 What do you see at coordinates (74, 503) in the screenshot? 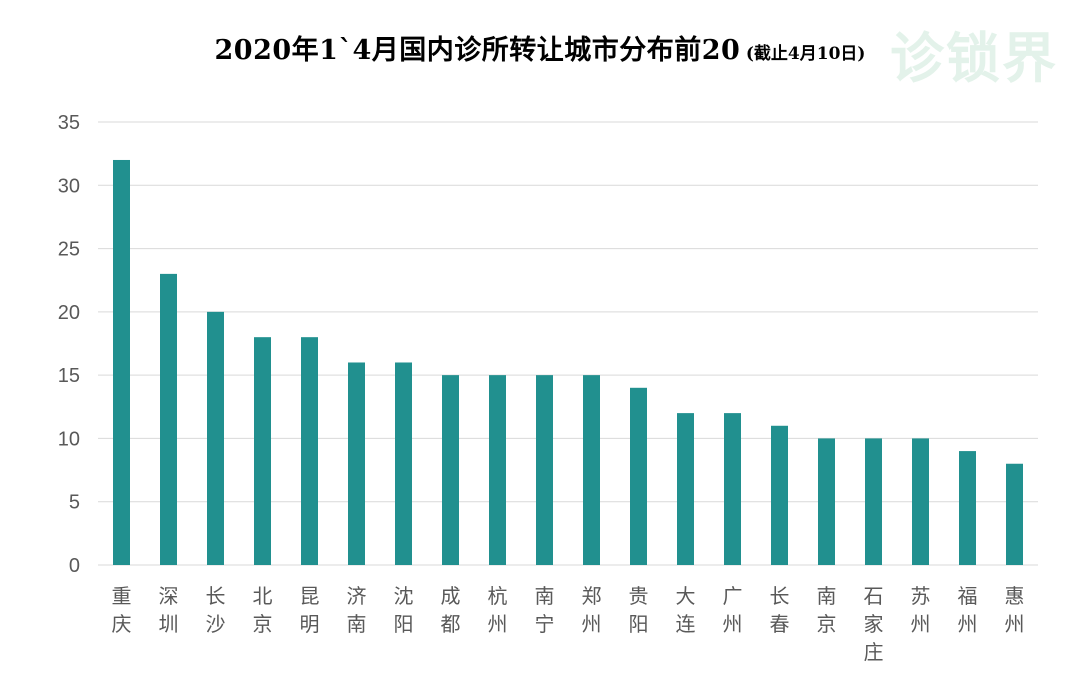
I see `y-tick-label: 5` at bounding box center [74, 503].